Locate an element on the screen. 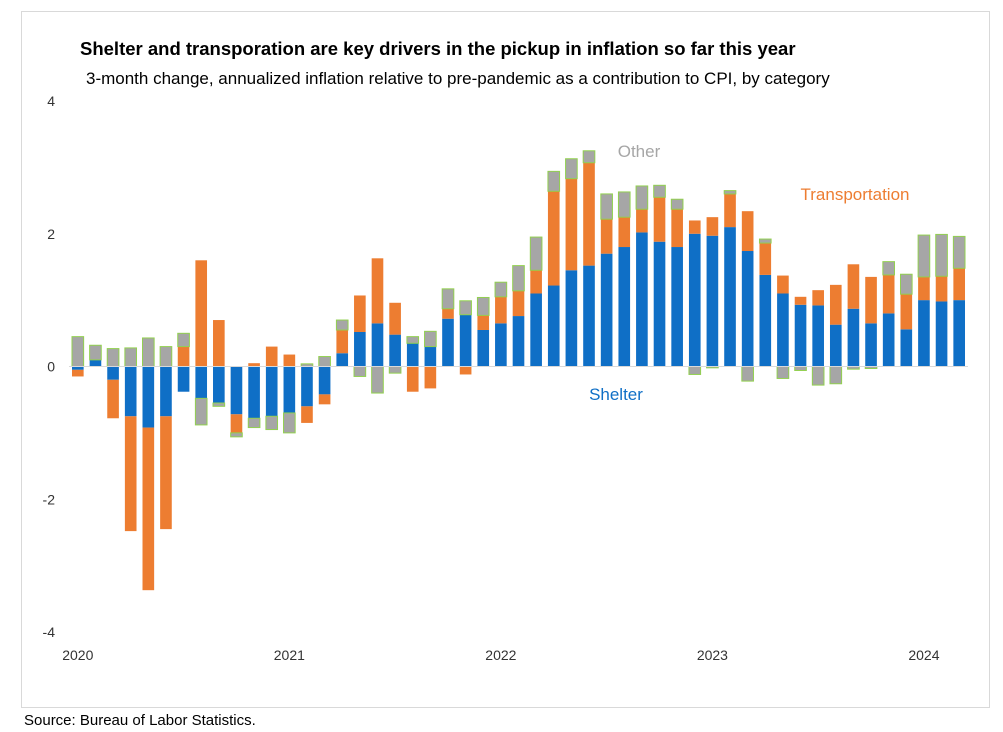  y-tick-label: 4 is located at coordinates (51, 101).